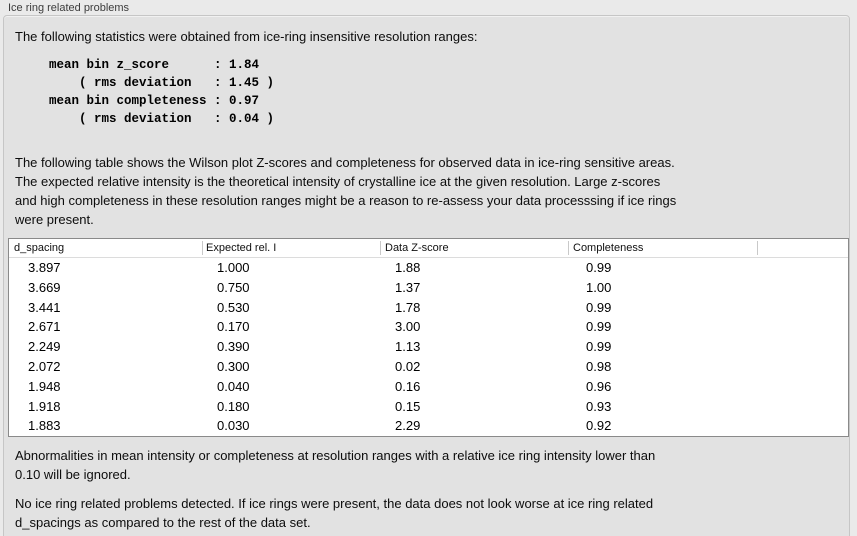 Image resolution: width=857 pixels, height=536 pixels. I want to click on table-cell: 3.441, so click(44, 307).